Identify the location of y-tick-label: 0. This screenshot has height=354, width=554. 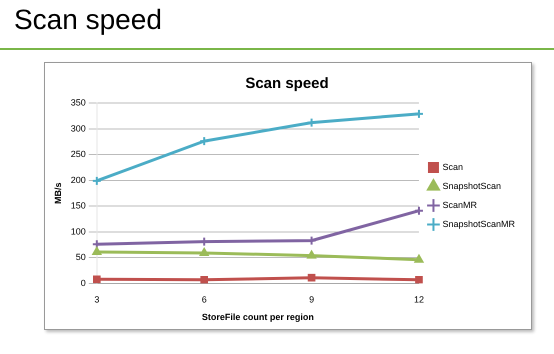
(83, 283).